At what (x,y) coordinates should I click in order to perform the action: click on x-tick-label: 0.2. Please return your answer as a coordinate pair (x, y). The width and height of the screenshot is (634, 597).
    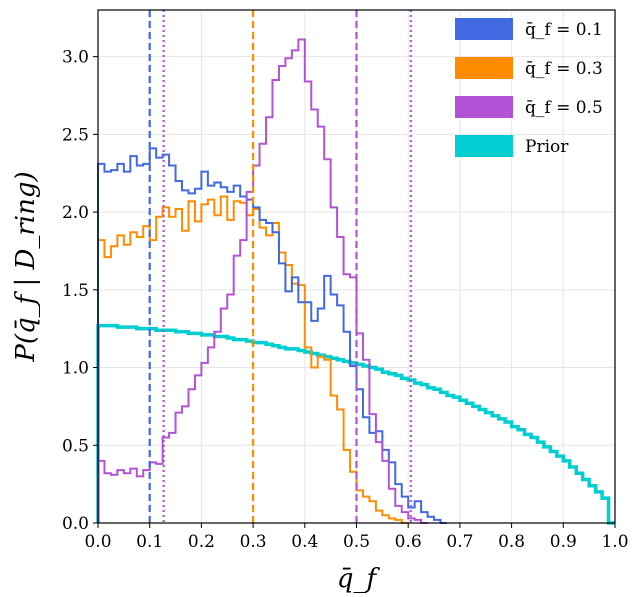
    Looking at the image, I should click on (201, 542).